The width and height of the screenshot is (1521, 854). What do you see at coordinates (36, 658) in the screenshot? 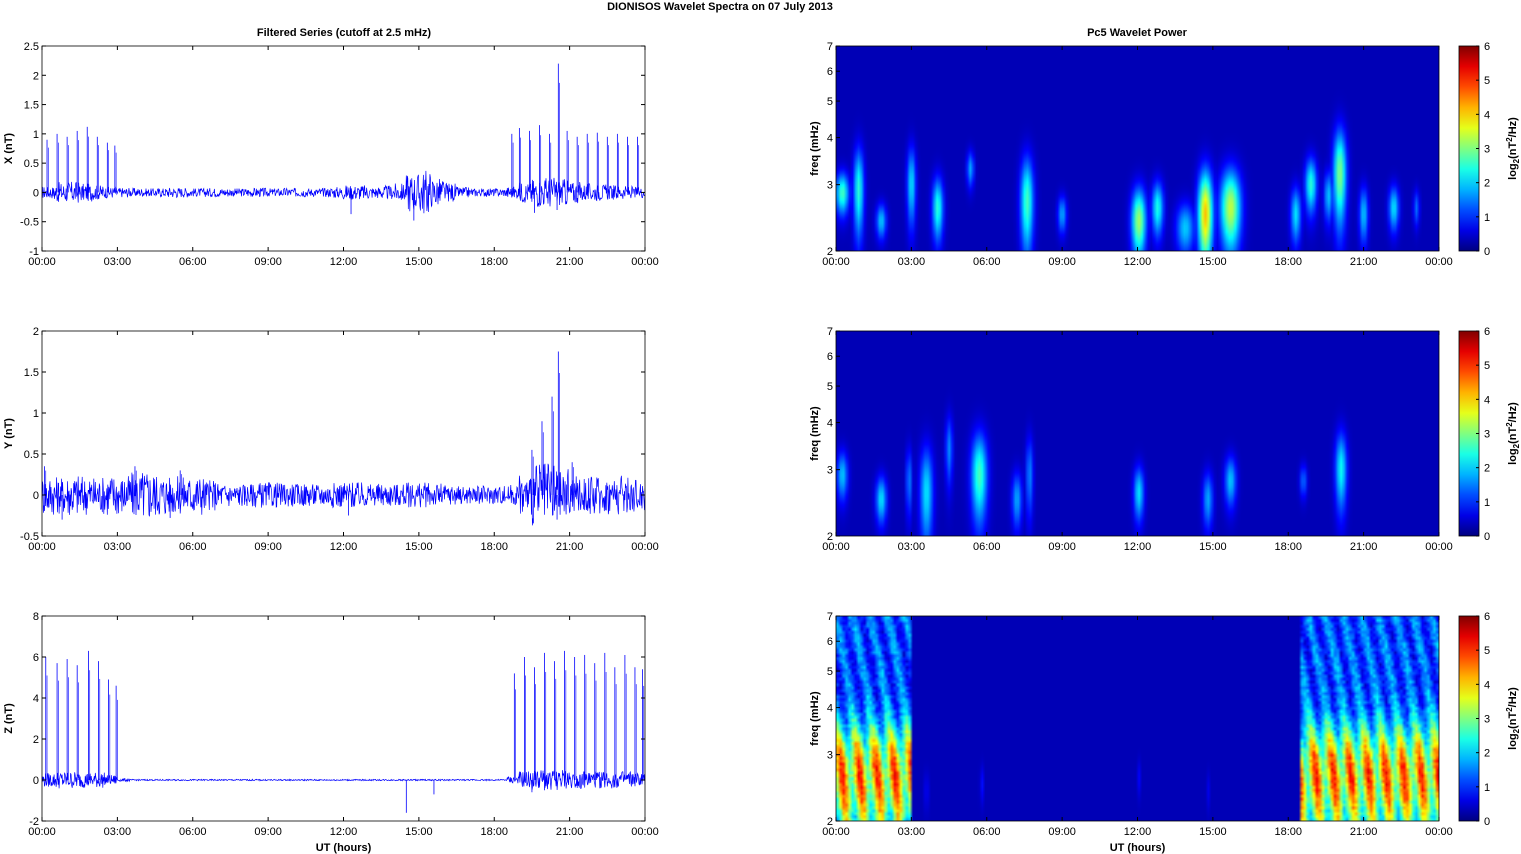
I see `ytick-label: 6` at bounding box center [36, 658].